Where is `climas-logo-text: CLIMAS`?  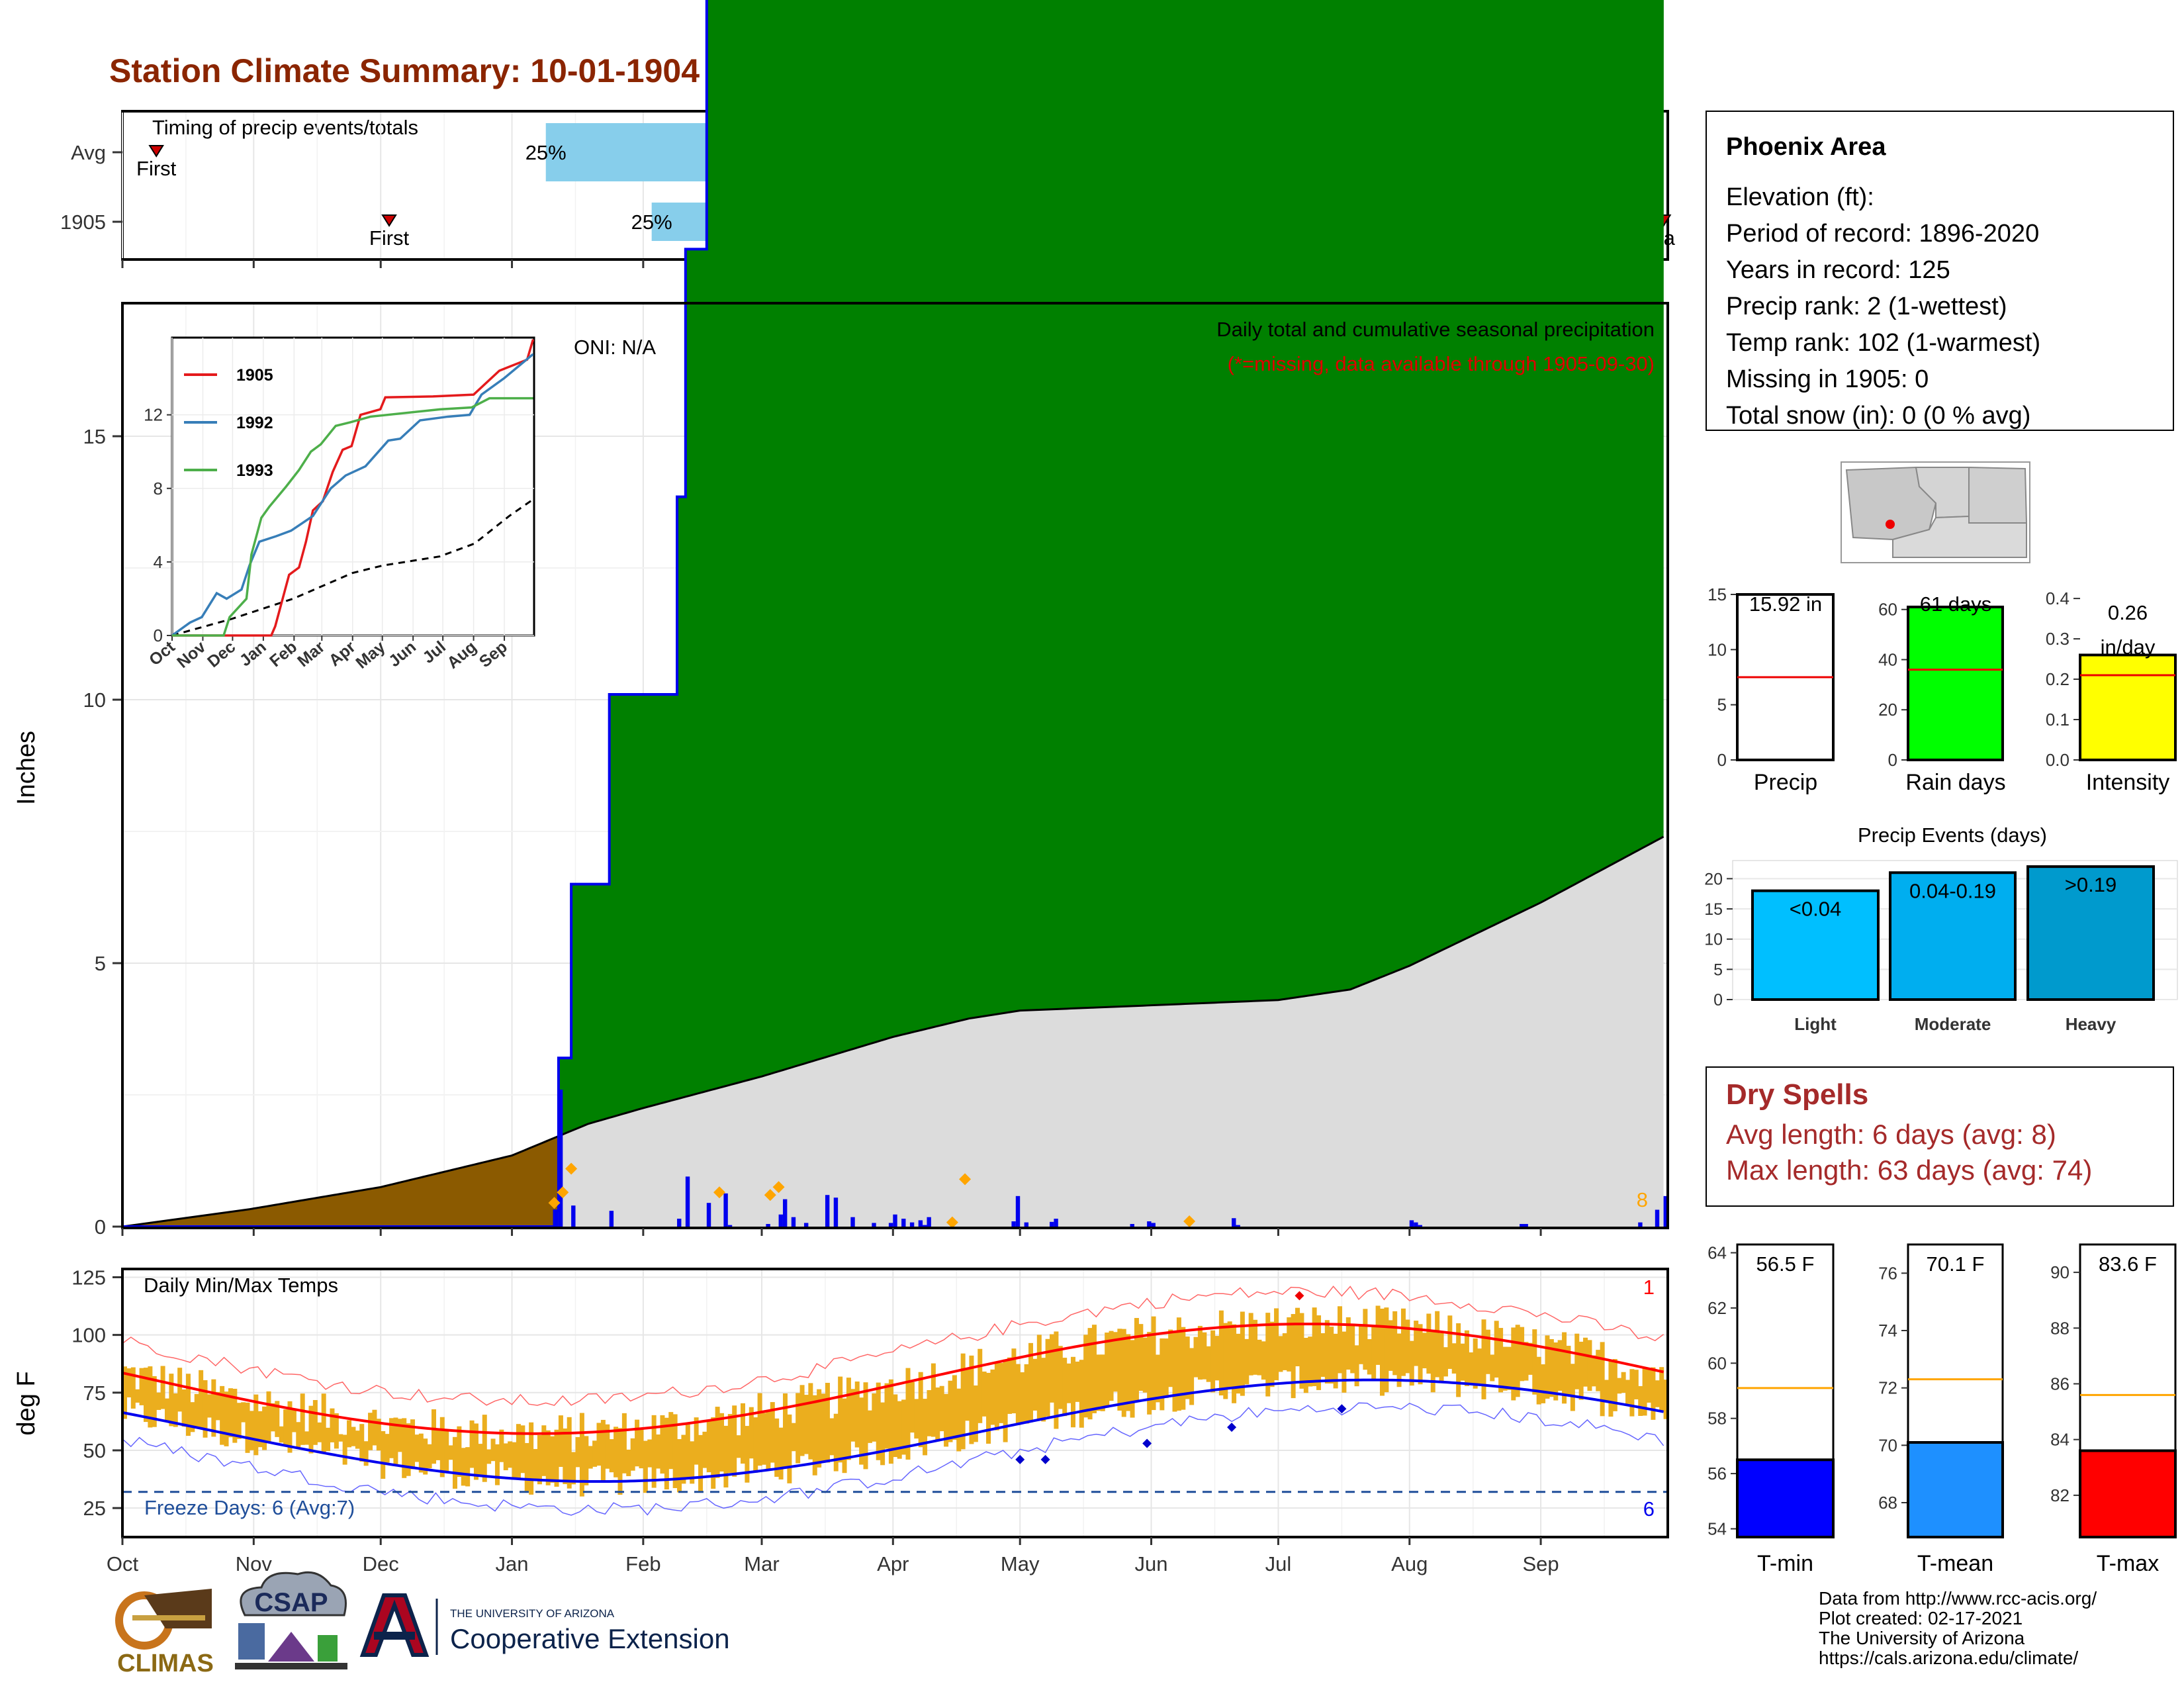
climas-logo-text: CLIMAS is located at coordinates (165, 1663).